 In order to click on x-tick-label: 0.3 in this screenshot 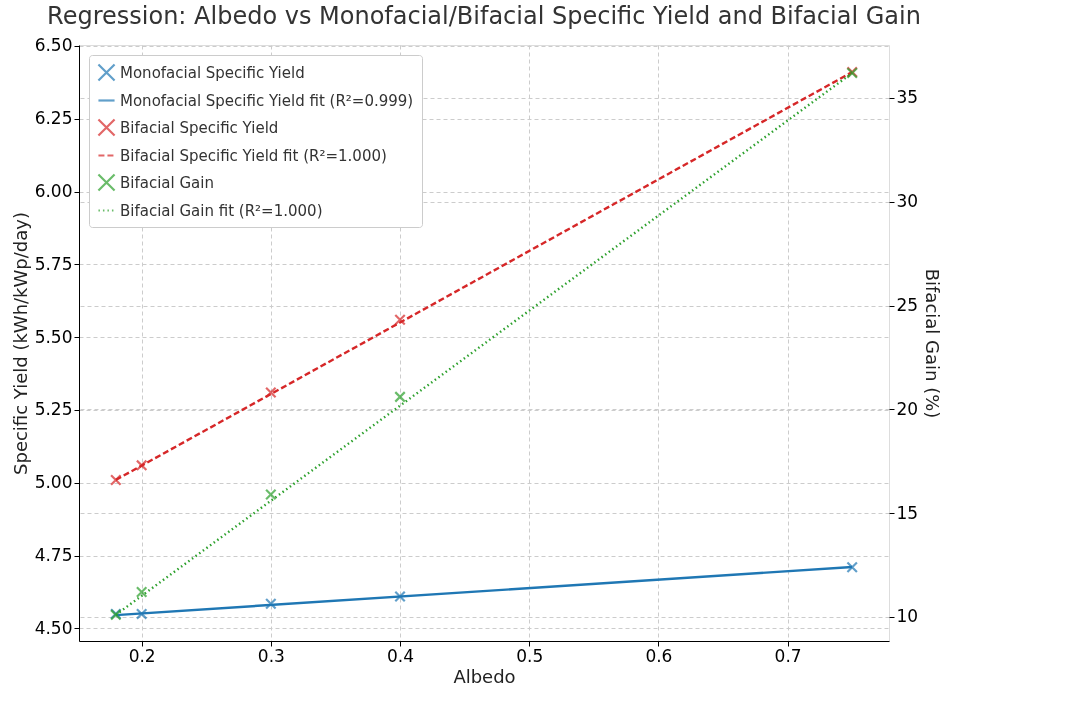, I will do `click(271, 655)`.